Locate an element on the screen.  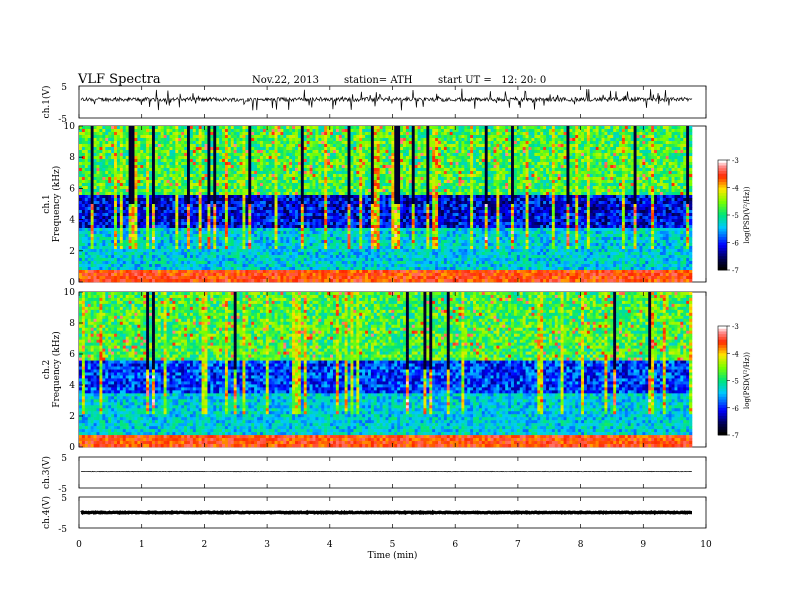
waveform-line-ch4 is located at coordinates (386, 512).